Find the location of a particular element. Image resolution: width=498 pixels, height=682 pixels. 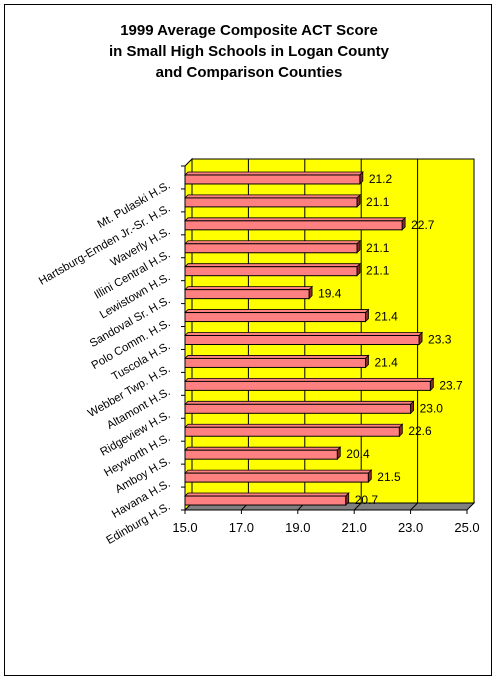

x-tick-label: 19.0 is located at coordinates (297, 527).